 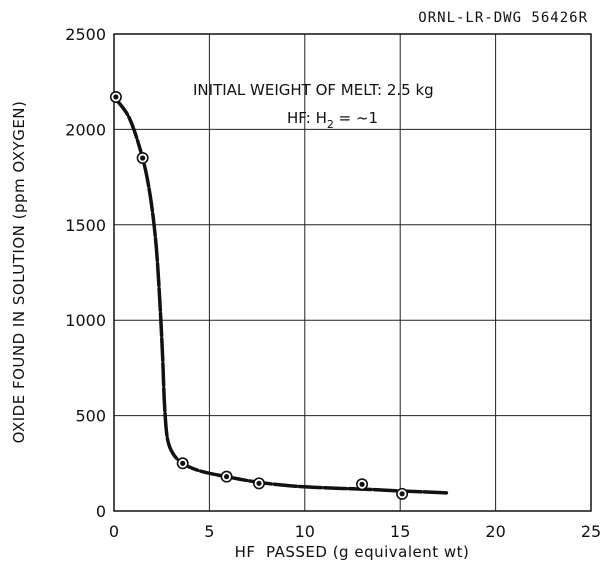 What do you see at coordinates (90, 416) in the screenshot?
I see `y-tick-label: 500` at bounding box center [90, 416].